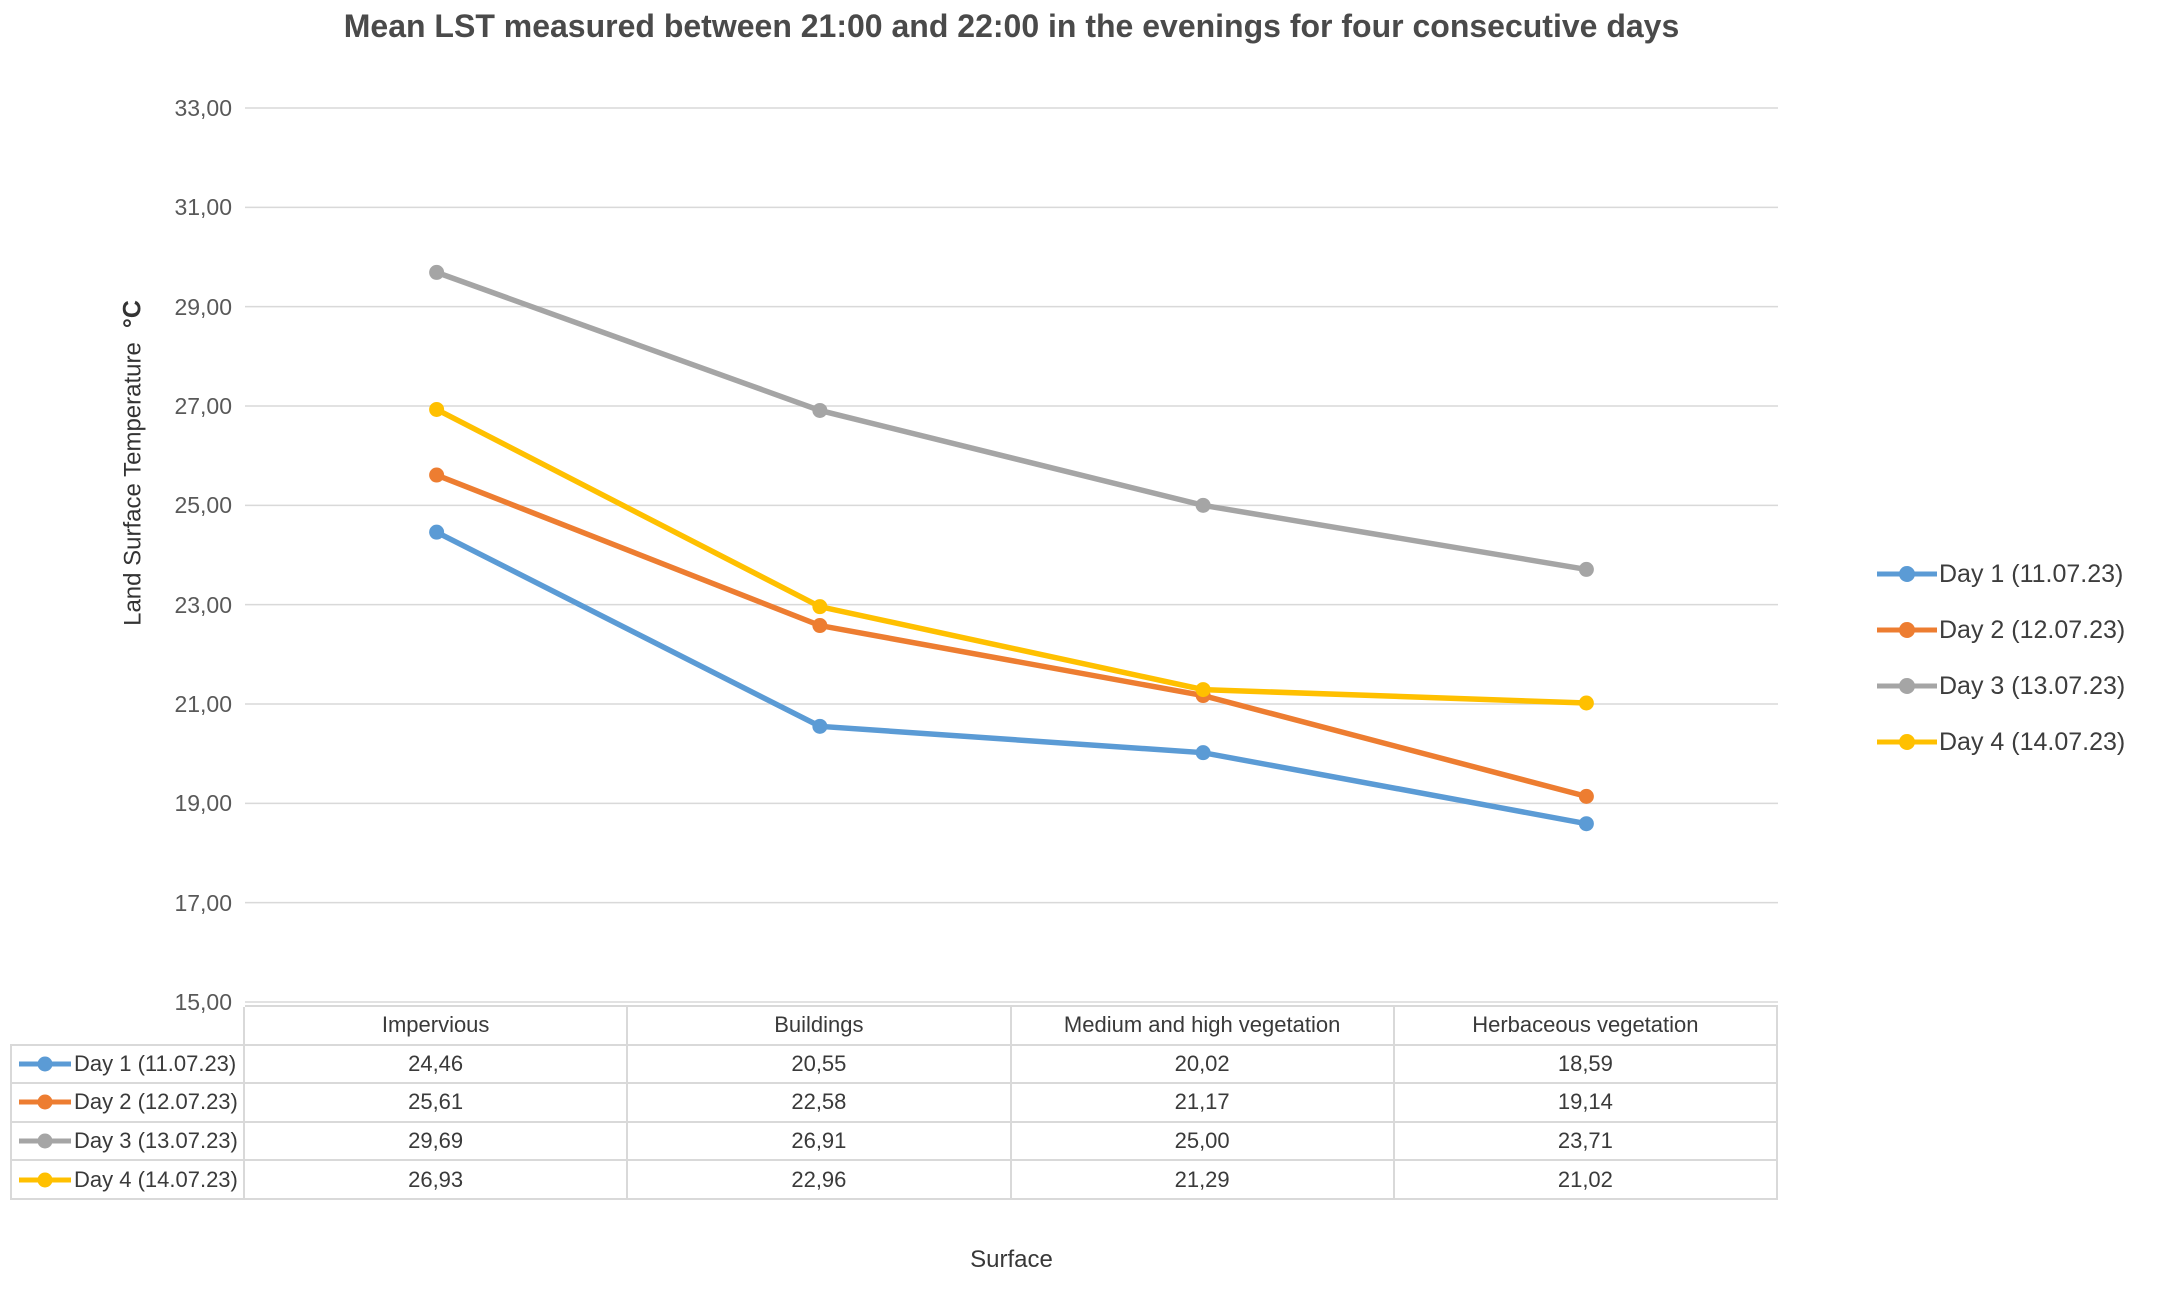 This screenshot has height=1291, width=2173. I want to click on y-axis-unit: °C, so click(132, 314).